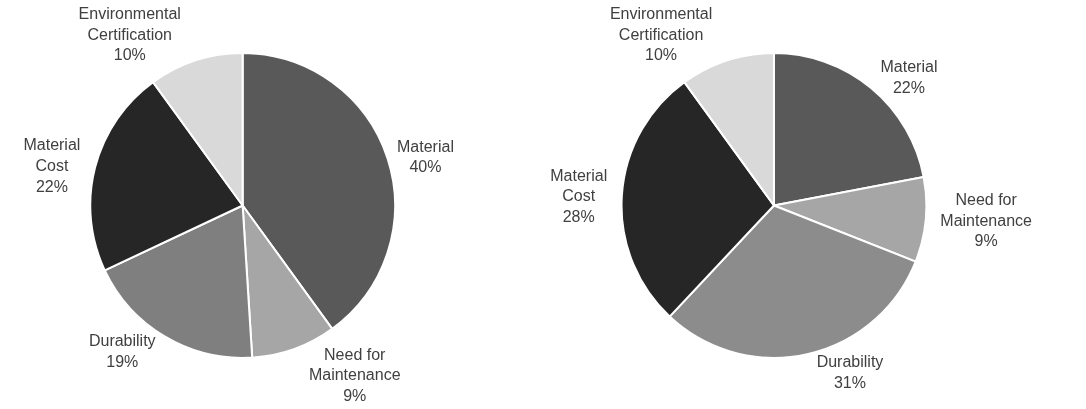  I want to click on data-label: 40%, so click(425, 167).